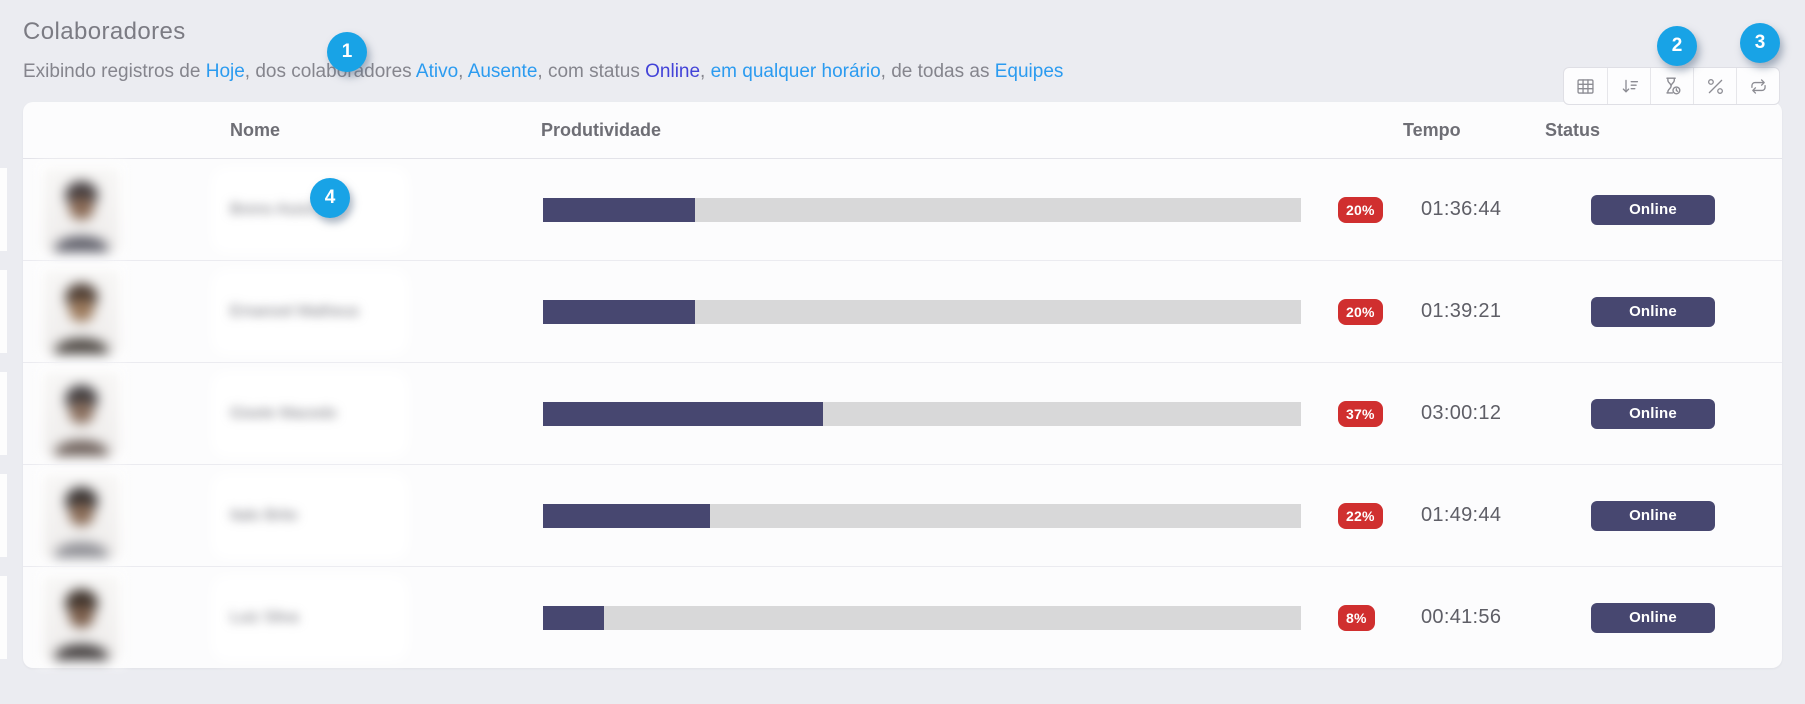 The image size is (1805, 704). I want to click on percent-cell: 8%, so click(1368, 617).